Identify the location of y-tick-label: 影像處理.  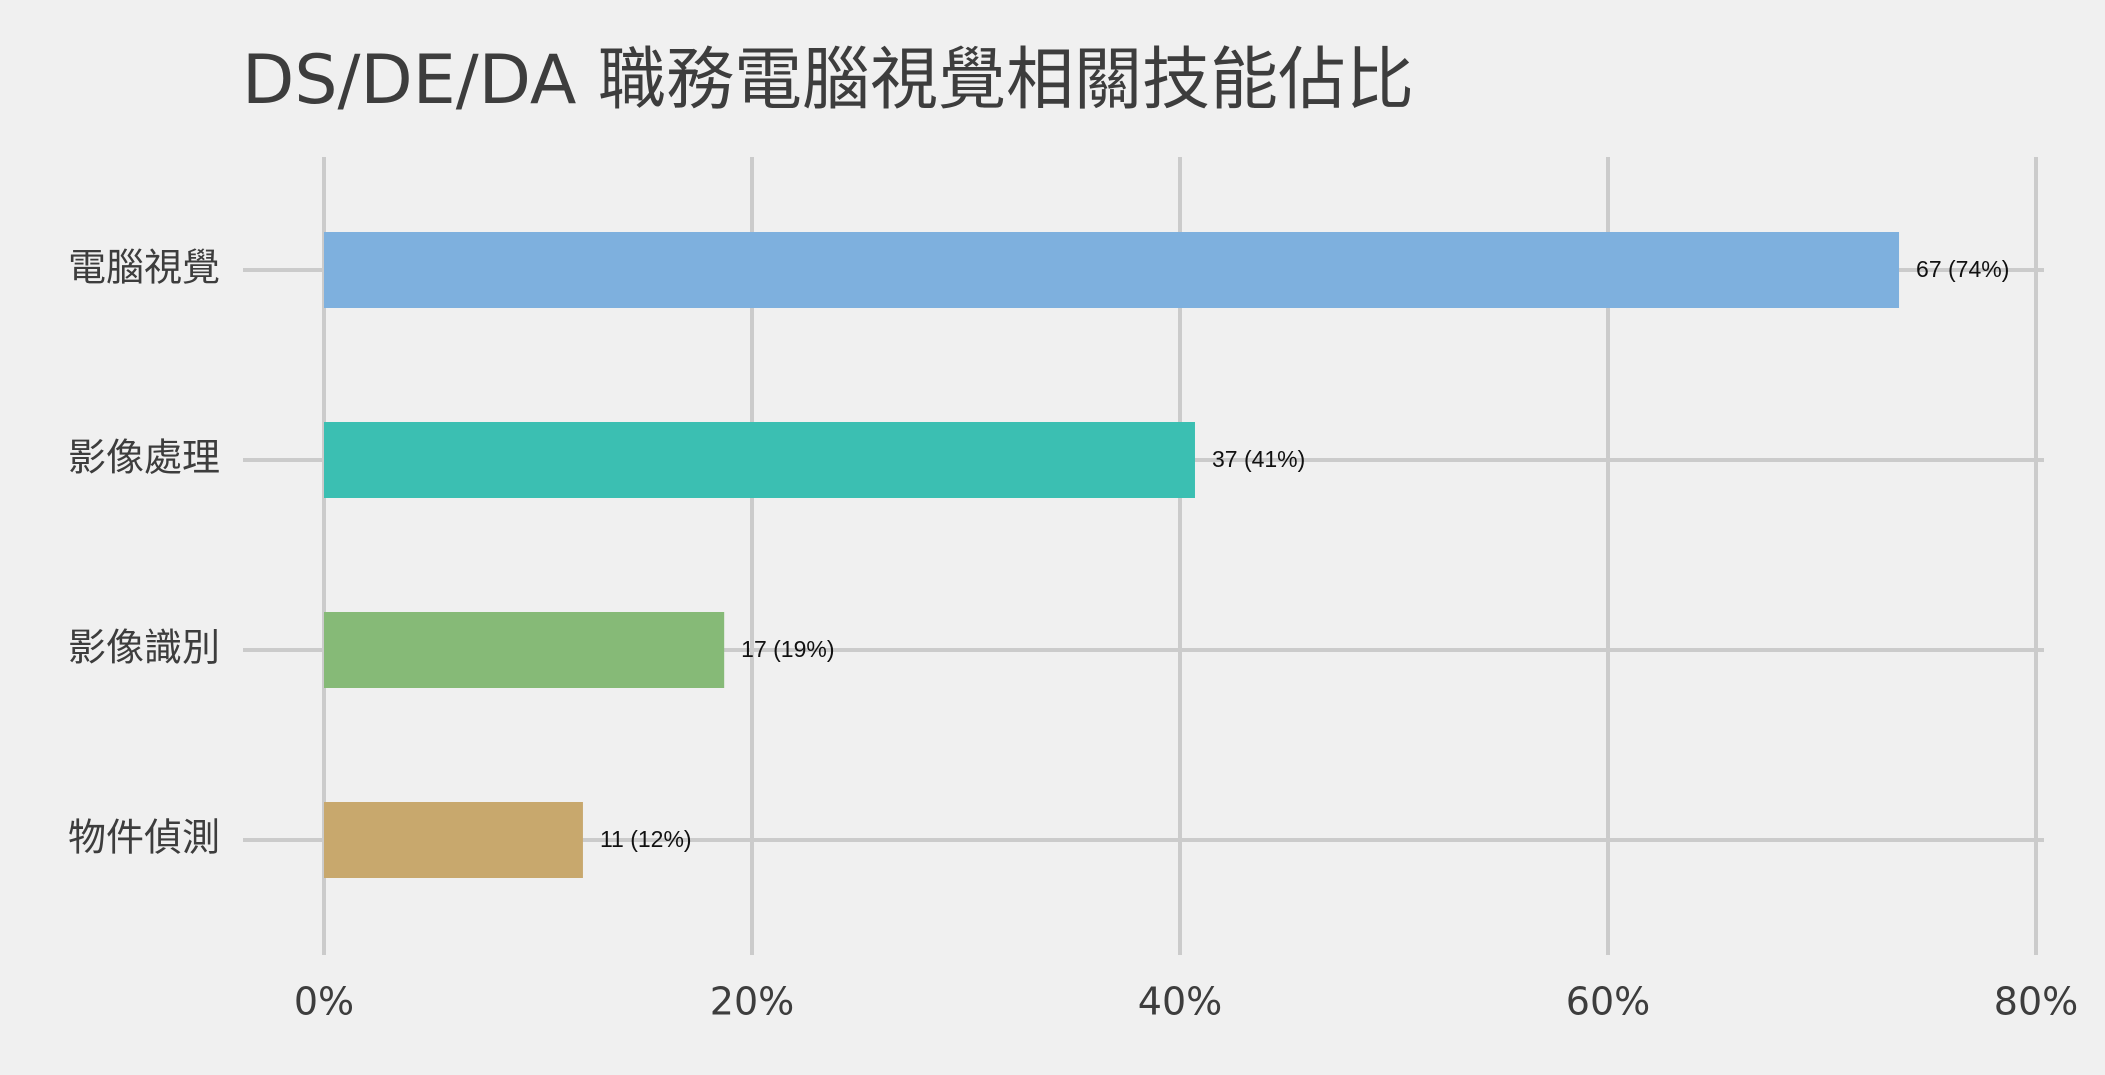
(144, 458).